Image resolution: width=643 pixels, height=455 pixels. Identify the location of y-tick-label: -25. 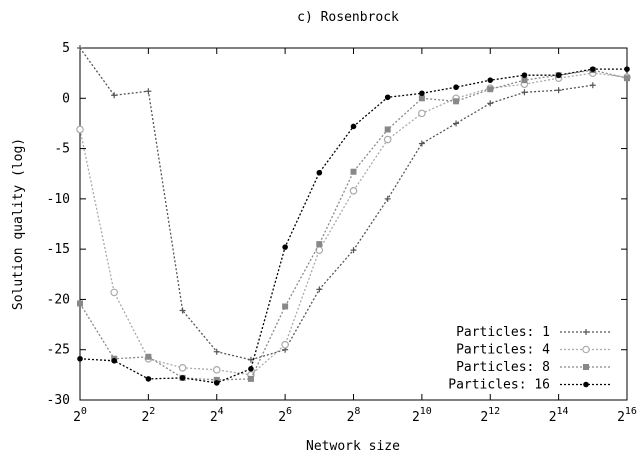
(58, 350).